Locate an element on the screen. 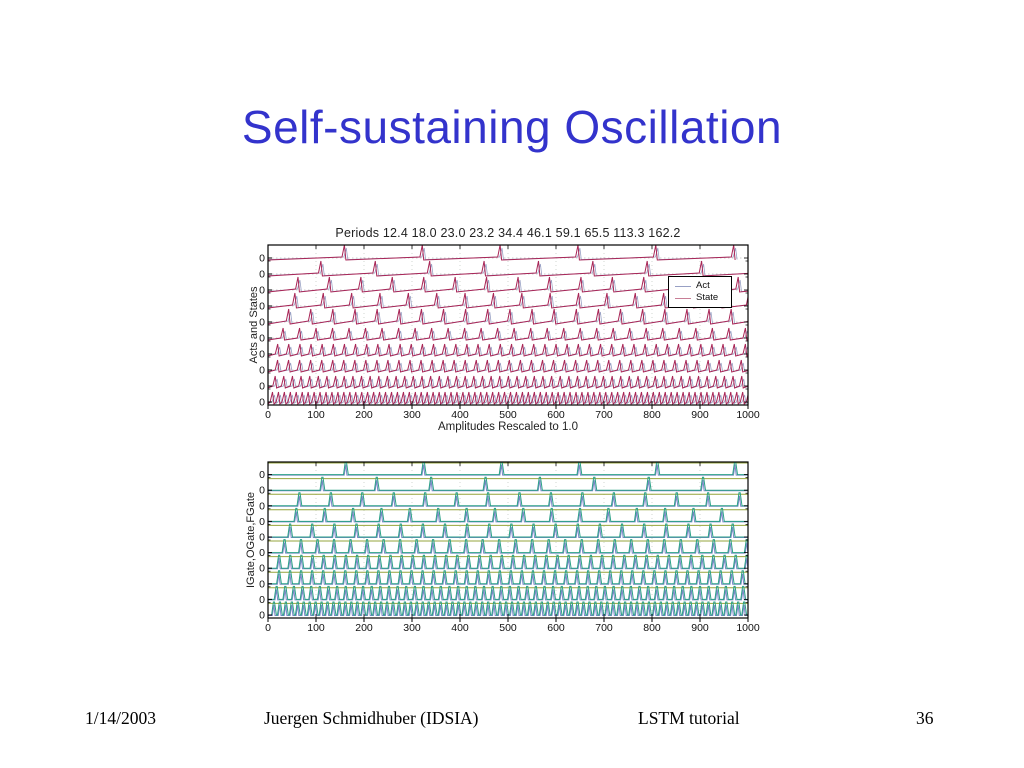 The image size is (1024, 768). legend-entry-act: Act is located at coordinates (701, 286).